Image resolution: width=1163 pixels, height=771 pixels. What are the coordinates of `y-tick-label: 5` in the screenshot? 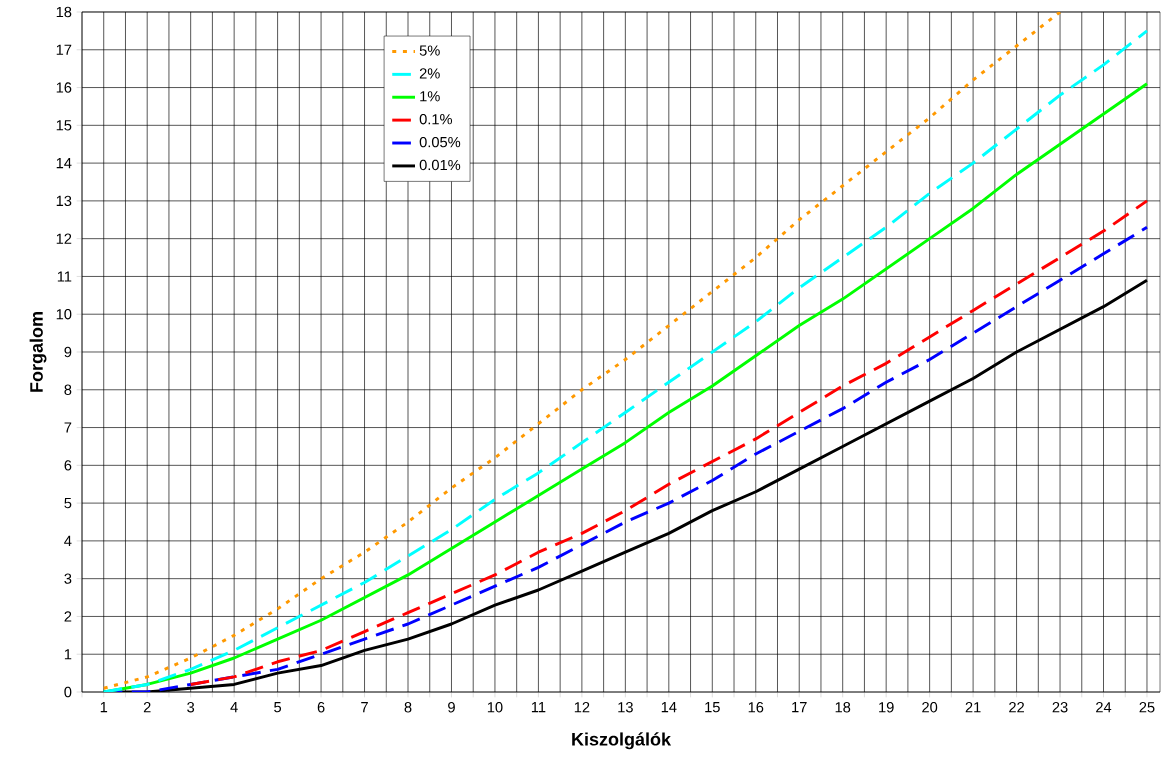 It's located at (68, 503).